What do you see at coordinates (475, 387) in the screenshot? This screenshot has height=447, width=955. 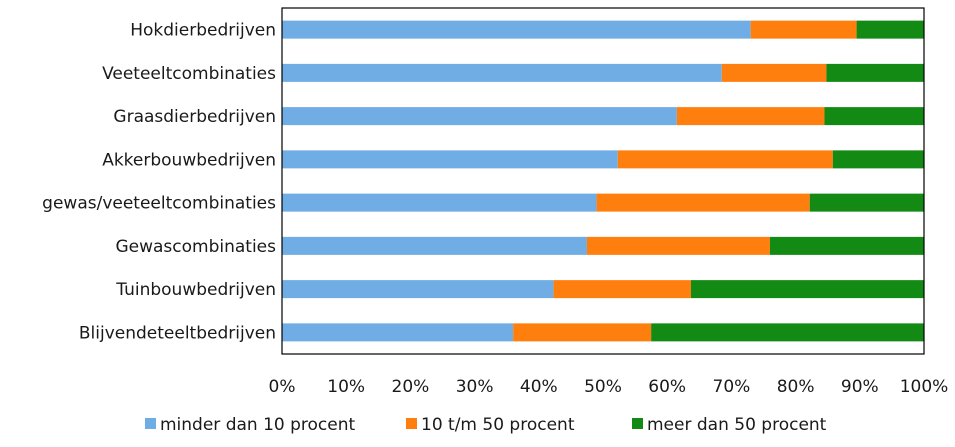 I see `x-tick-label: 30%` at bounding box center [475, 387].